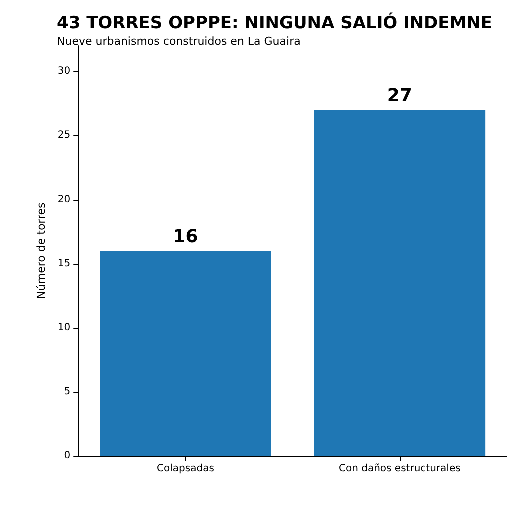 This screenshot has width=521, height=524. What do you see at coordinates (64, 264) in the screenshot?
I see `y-tick-label: 15` at bounding box center [64, 264].